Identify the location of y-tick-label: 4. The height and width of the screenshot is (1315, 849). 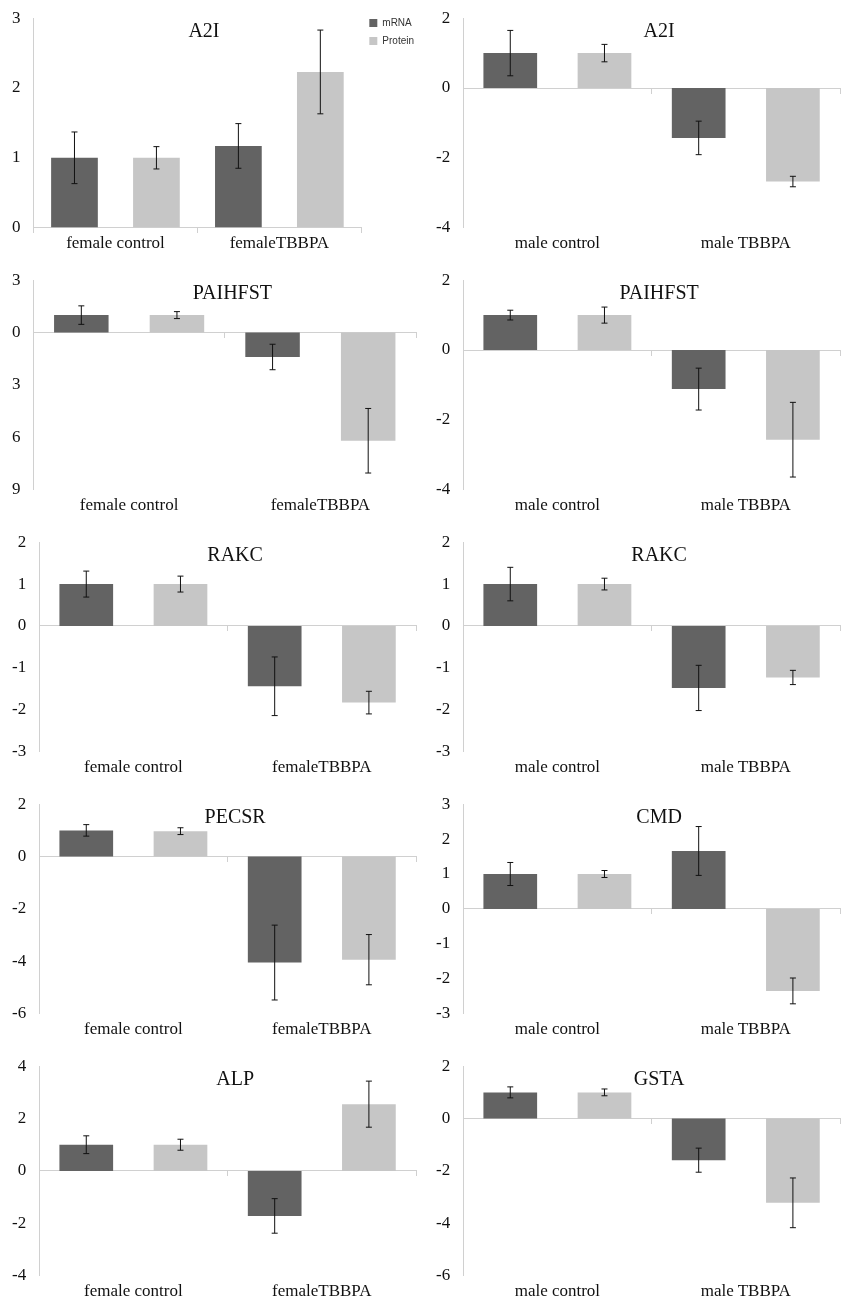
(22, 1065).